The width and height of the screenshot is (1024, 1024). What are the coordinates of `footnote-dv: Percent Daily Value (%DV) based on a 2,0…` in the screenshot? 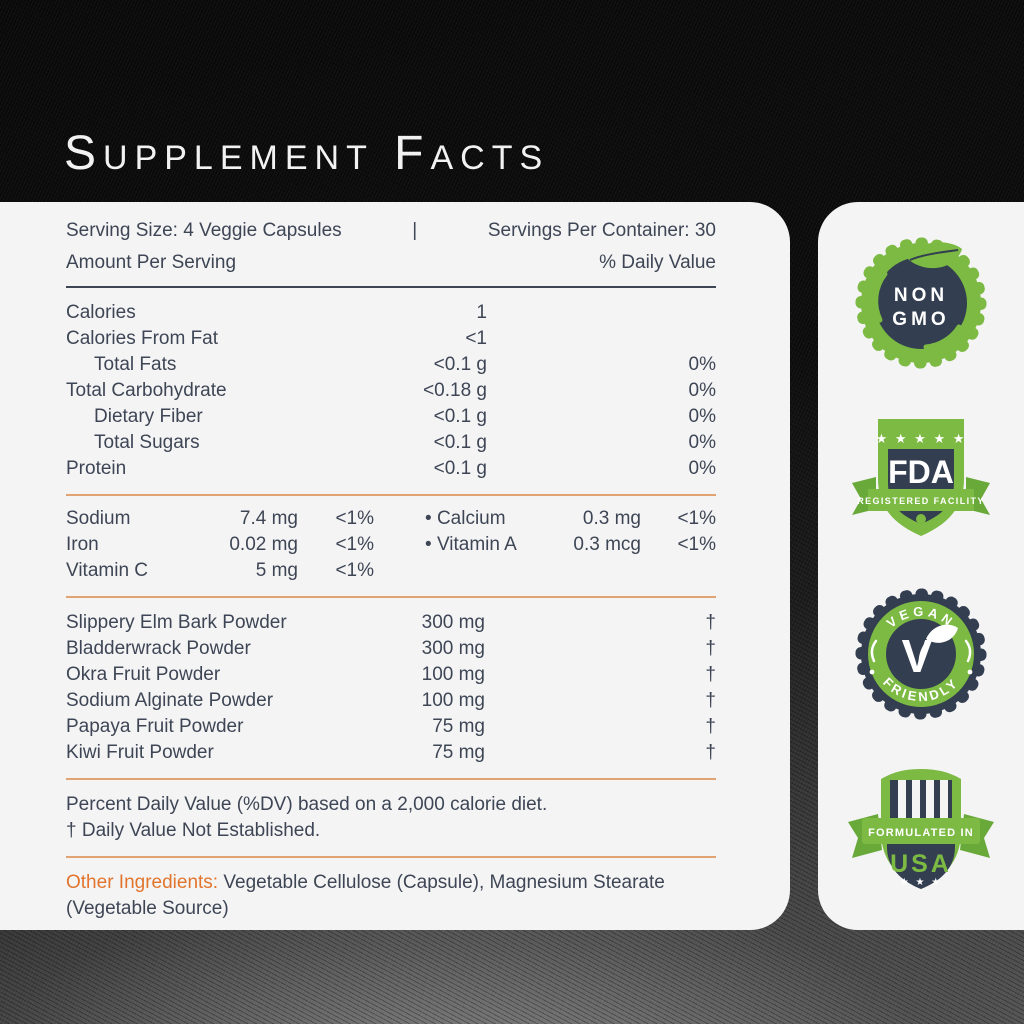 It's located at (307, 804).